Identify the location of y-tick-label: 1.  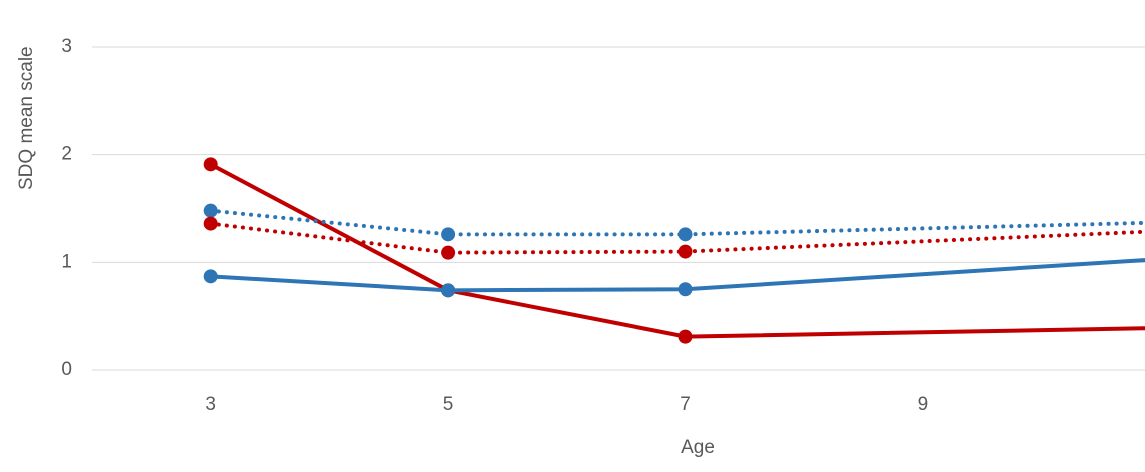
(66, 261).